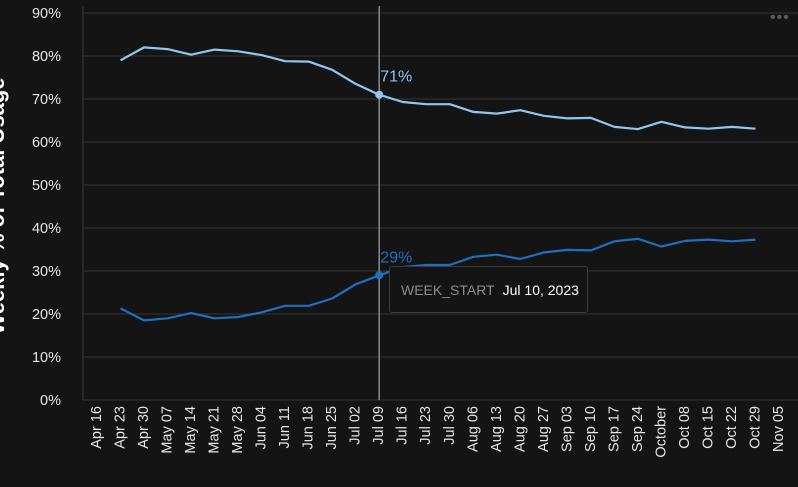  Describe the element at coordinates (473, 429) in the screenshot. I see `x-tick-label: Aug 06` at that location.